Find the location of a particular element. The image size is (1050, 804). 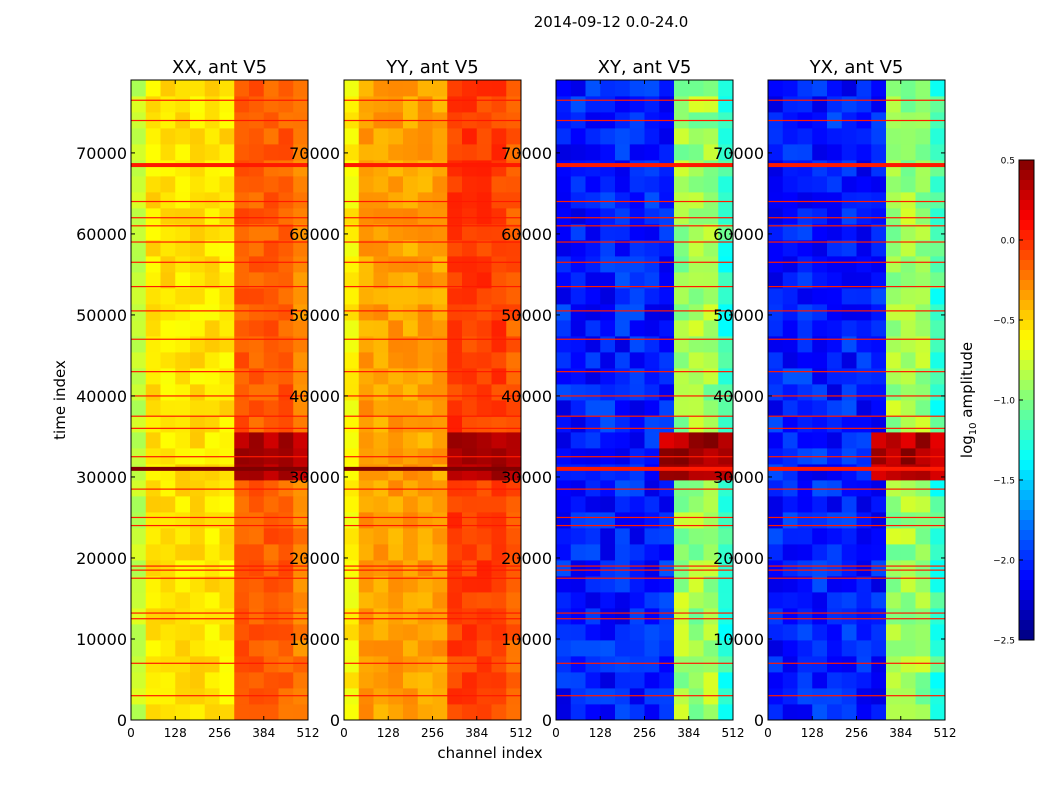

y-tick-label: 10000 is located at coordinates (101, 639).